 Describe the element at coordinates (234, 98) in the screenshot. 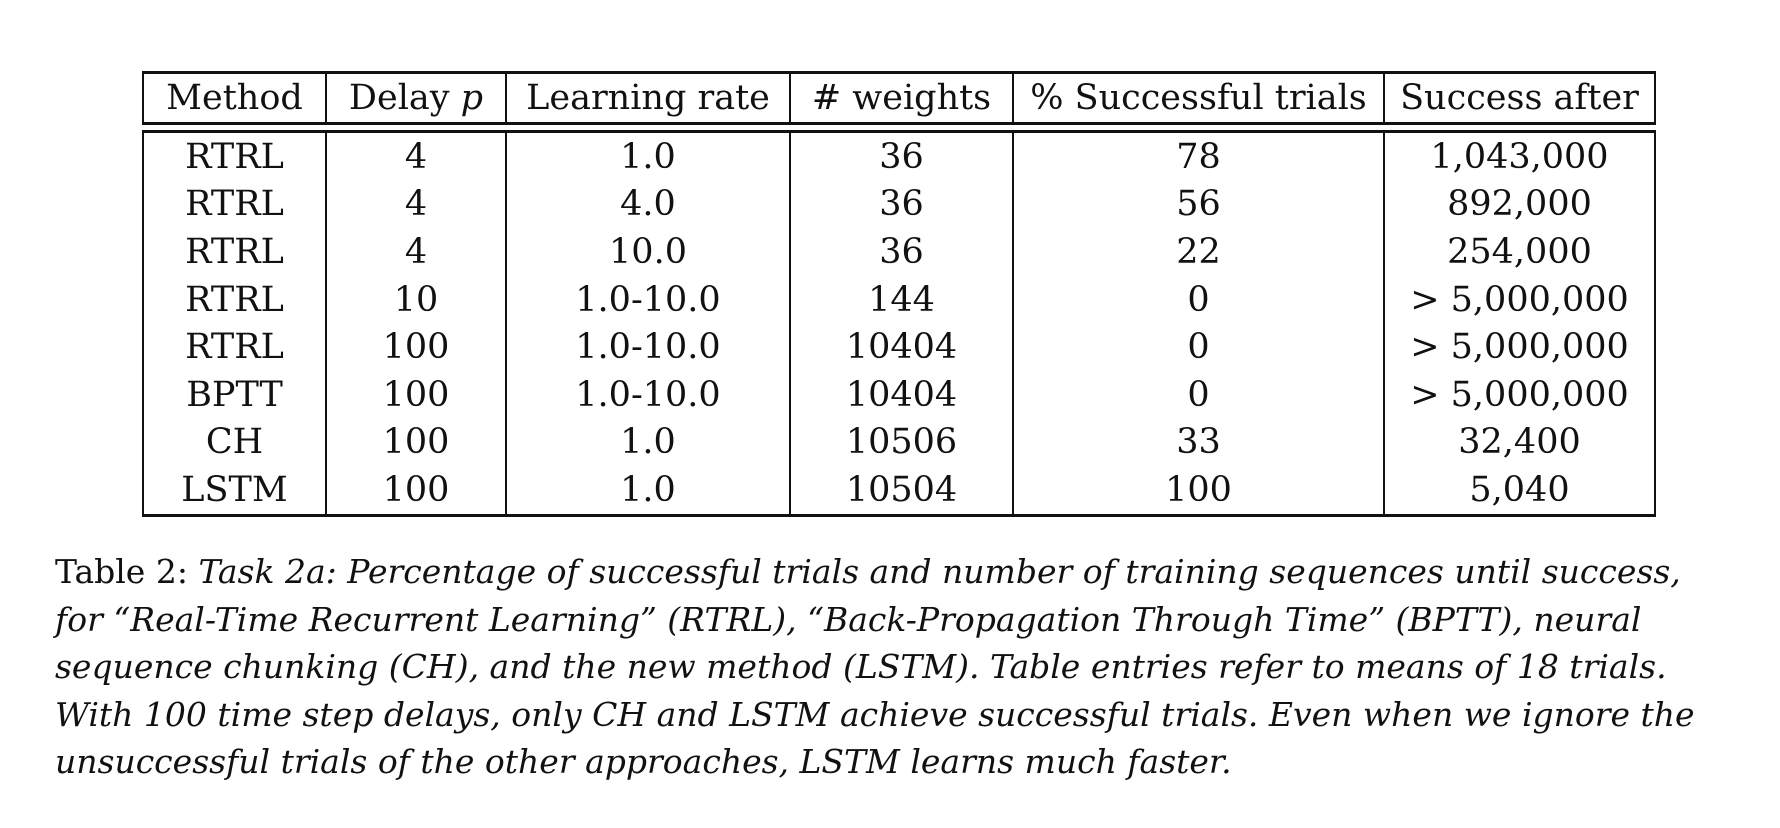

I see `header-method: Method` at that location.